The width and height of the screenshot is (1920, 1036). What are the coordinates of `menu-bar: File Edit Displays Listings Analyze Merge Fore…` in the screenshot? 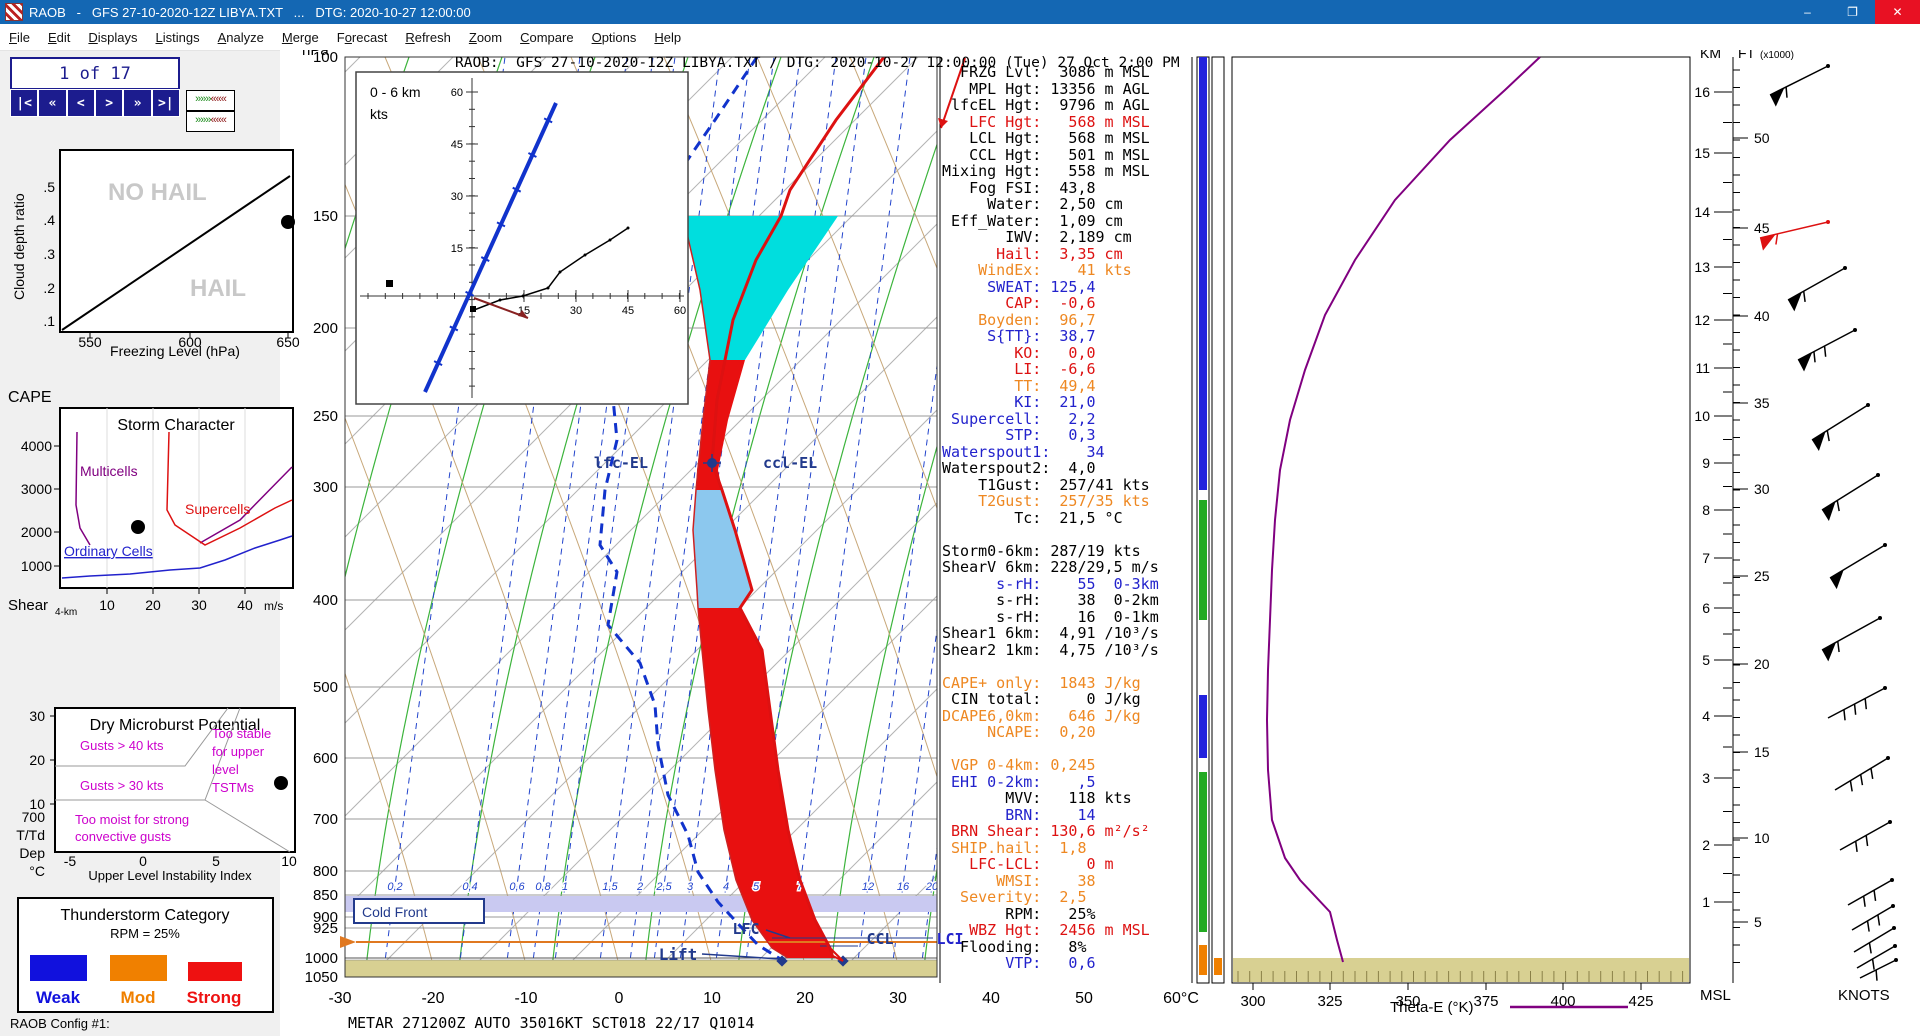 It's located at (960, 37).